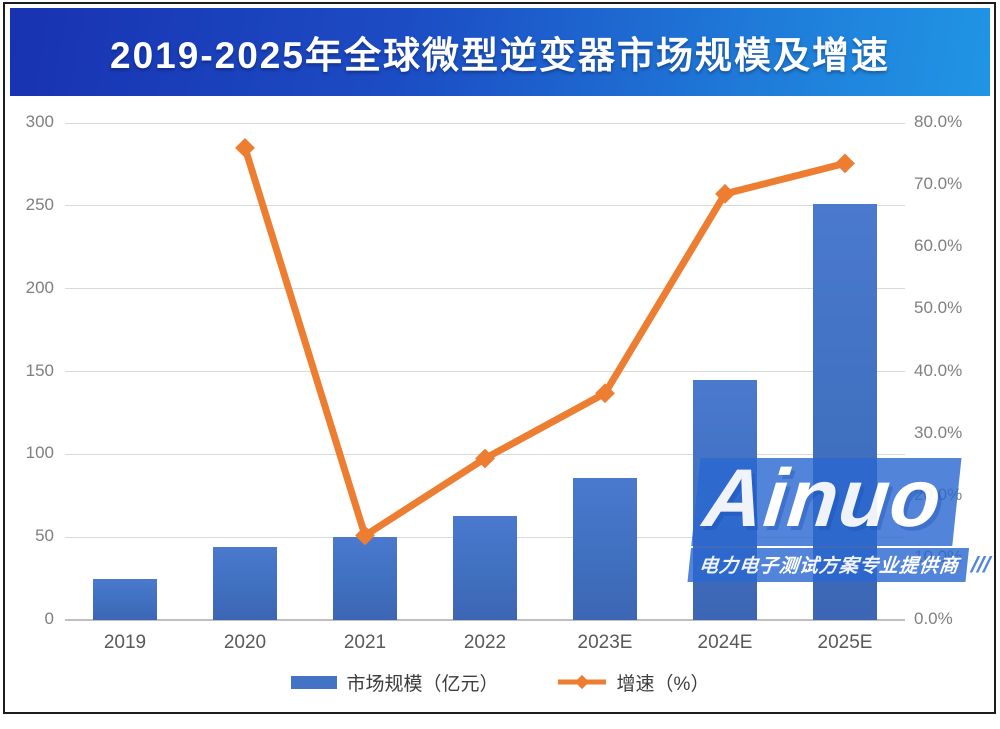 This screenshot has width=1000, height=729. What do you see at coordinates (49, 618) in the screenshot?
I see `left-axis-tick-0: 0` at bounding box center [49, 618].